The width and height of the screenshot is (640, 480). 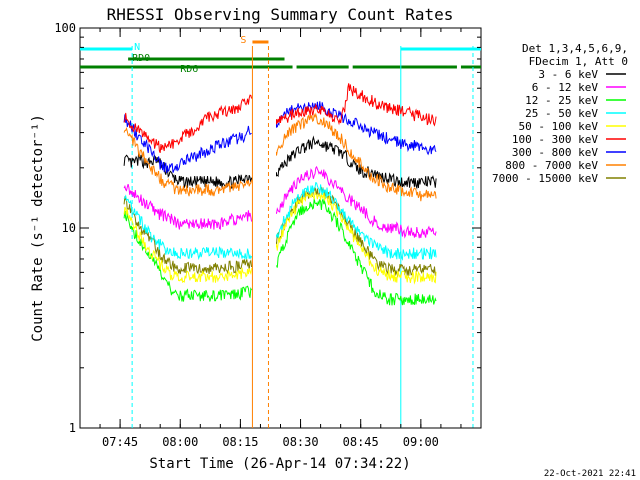 What do you see at coordinates (141, 58) in the screenshot?
I see `flag-label-rd0: RD0` at bounding box center [141, 58].